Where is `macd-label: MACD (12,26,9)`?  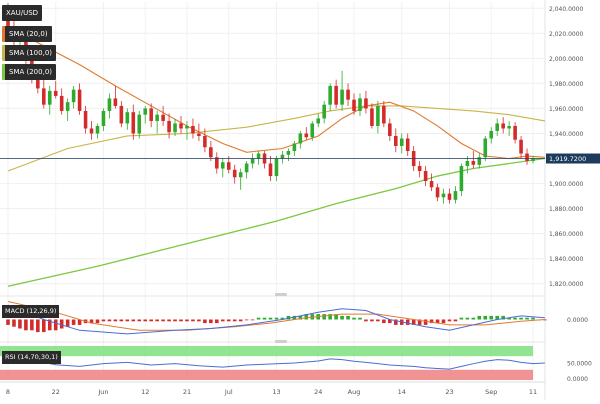
macd-label: MACD (12,26,9) is located at coordinates (31, 311).